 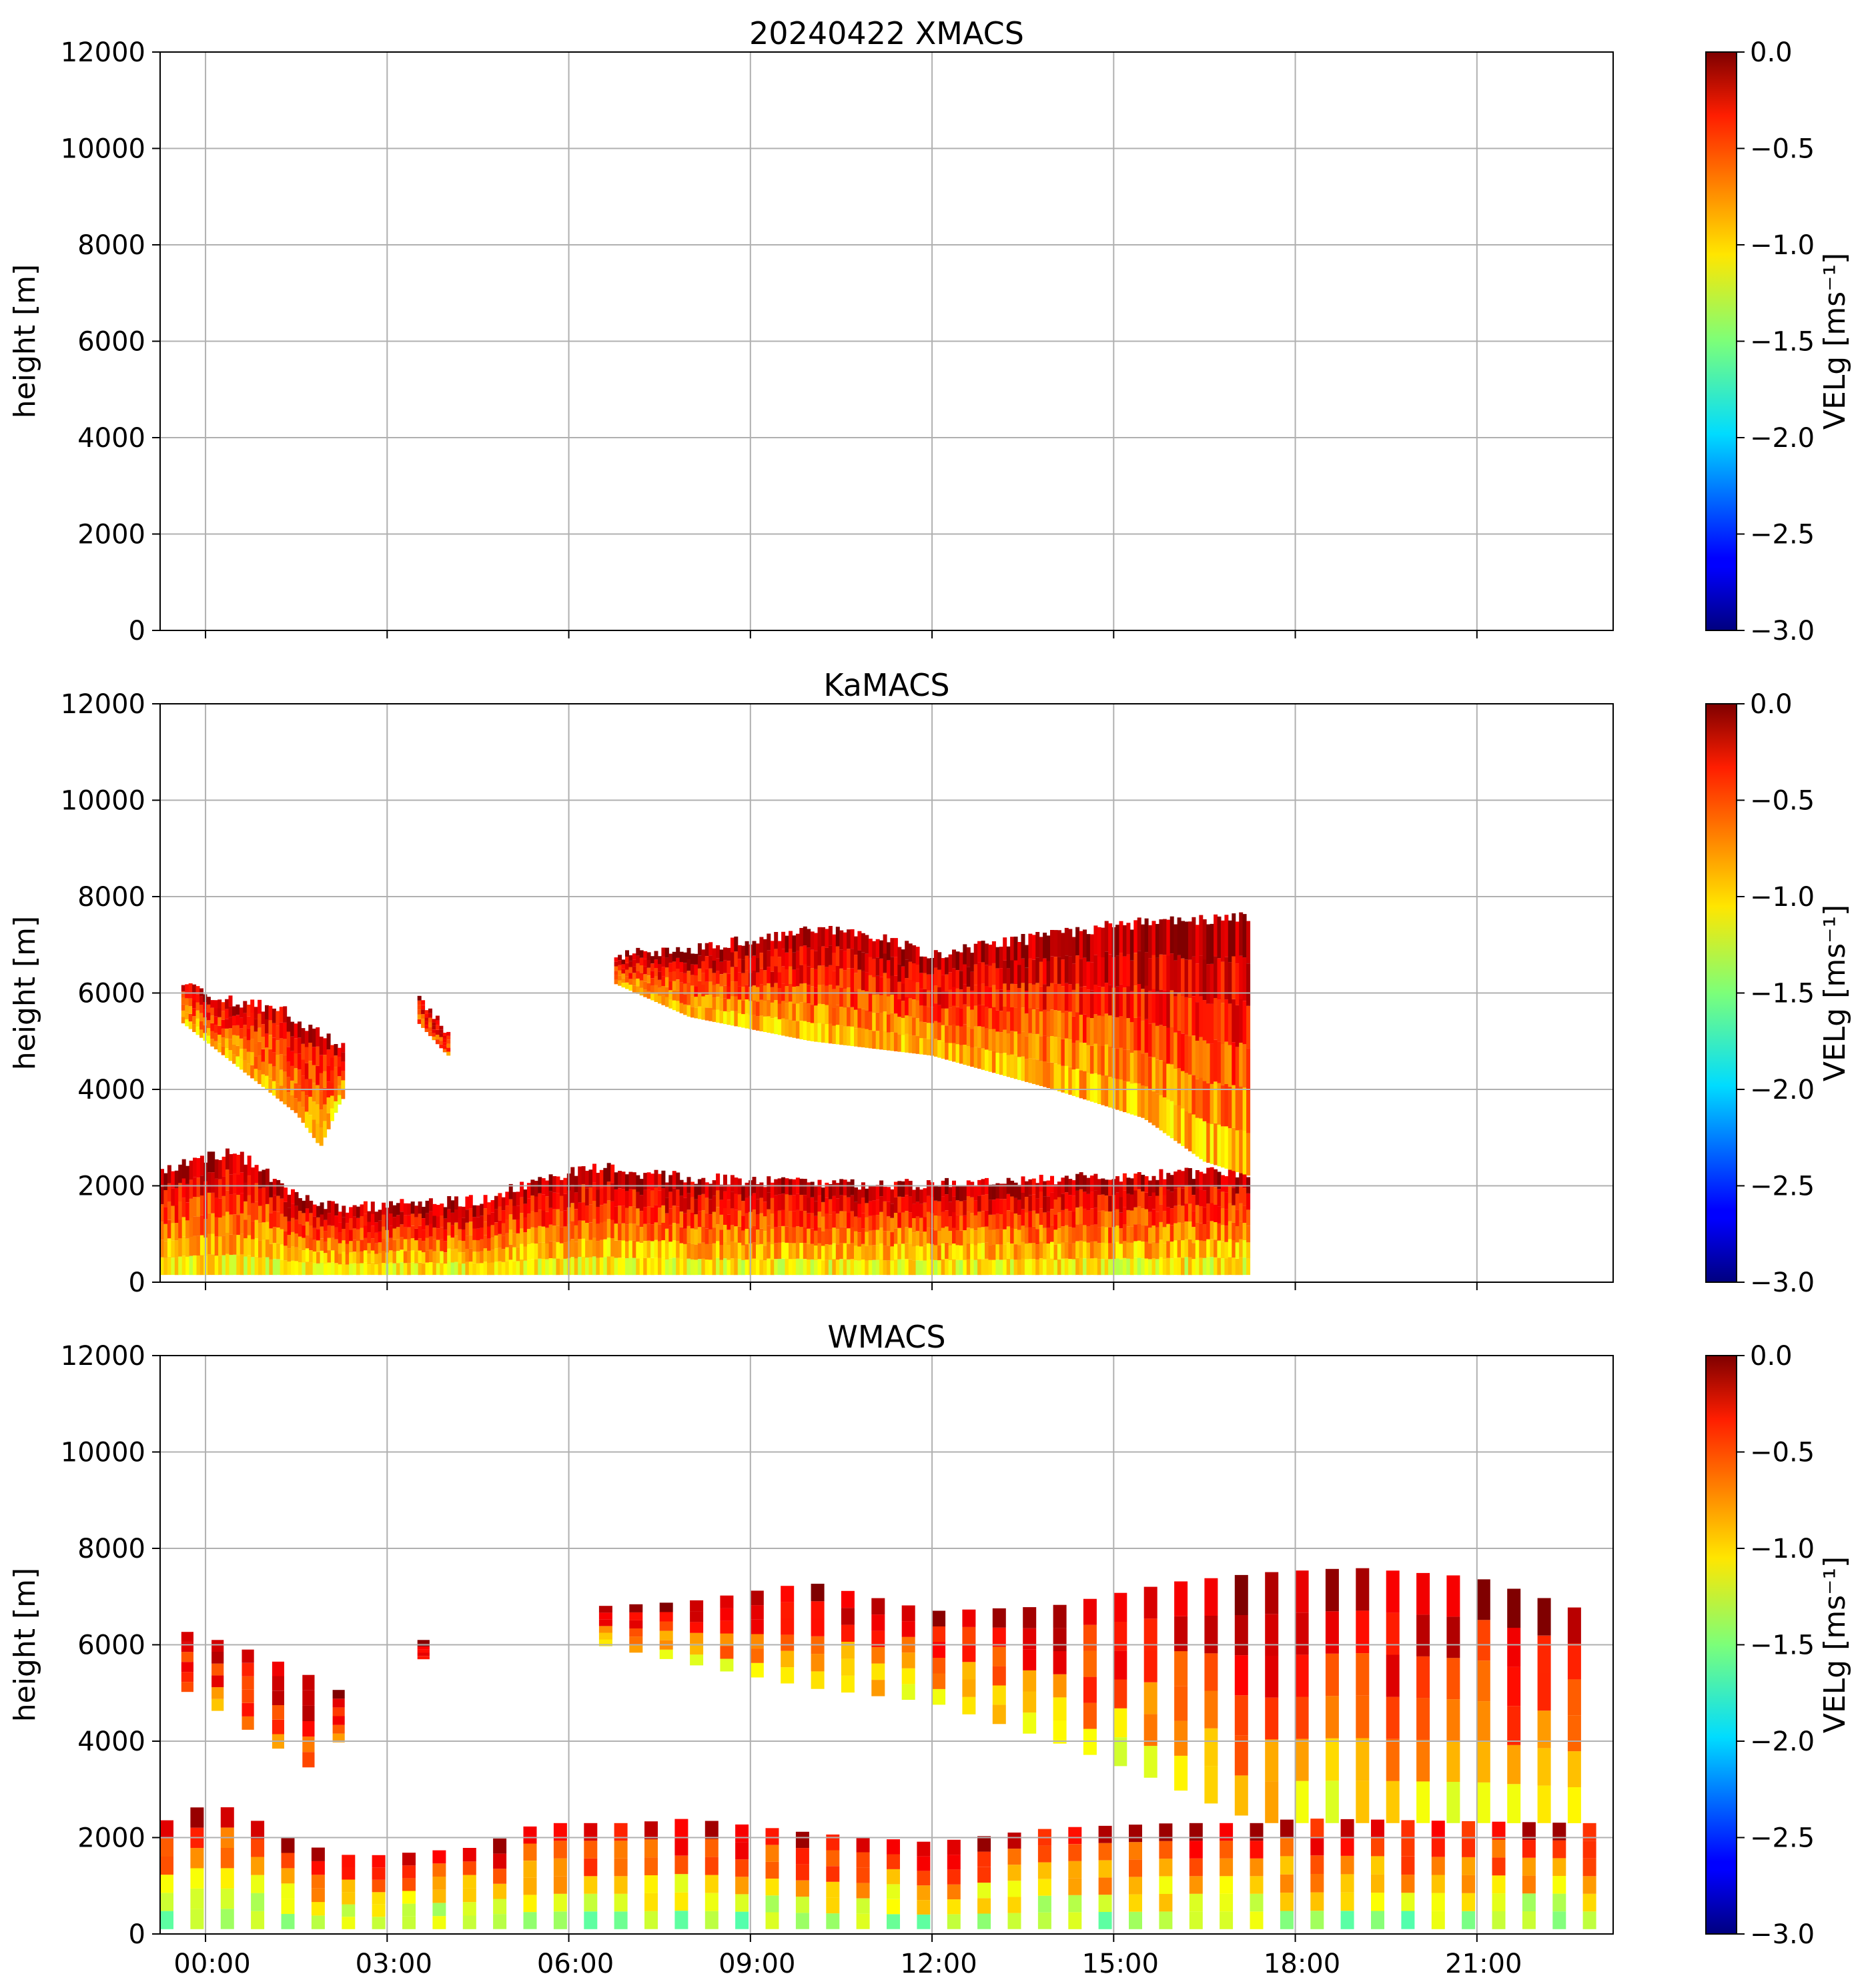 I want to click on colorbar-label: VELg [ms⁻¹], so click(x=1835, y=341).